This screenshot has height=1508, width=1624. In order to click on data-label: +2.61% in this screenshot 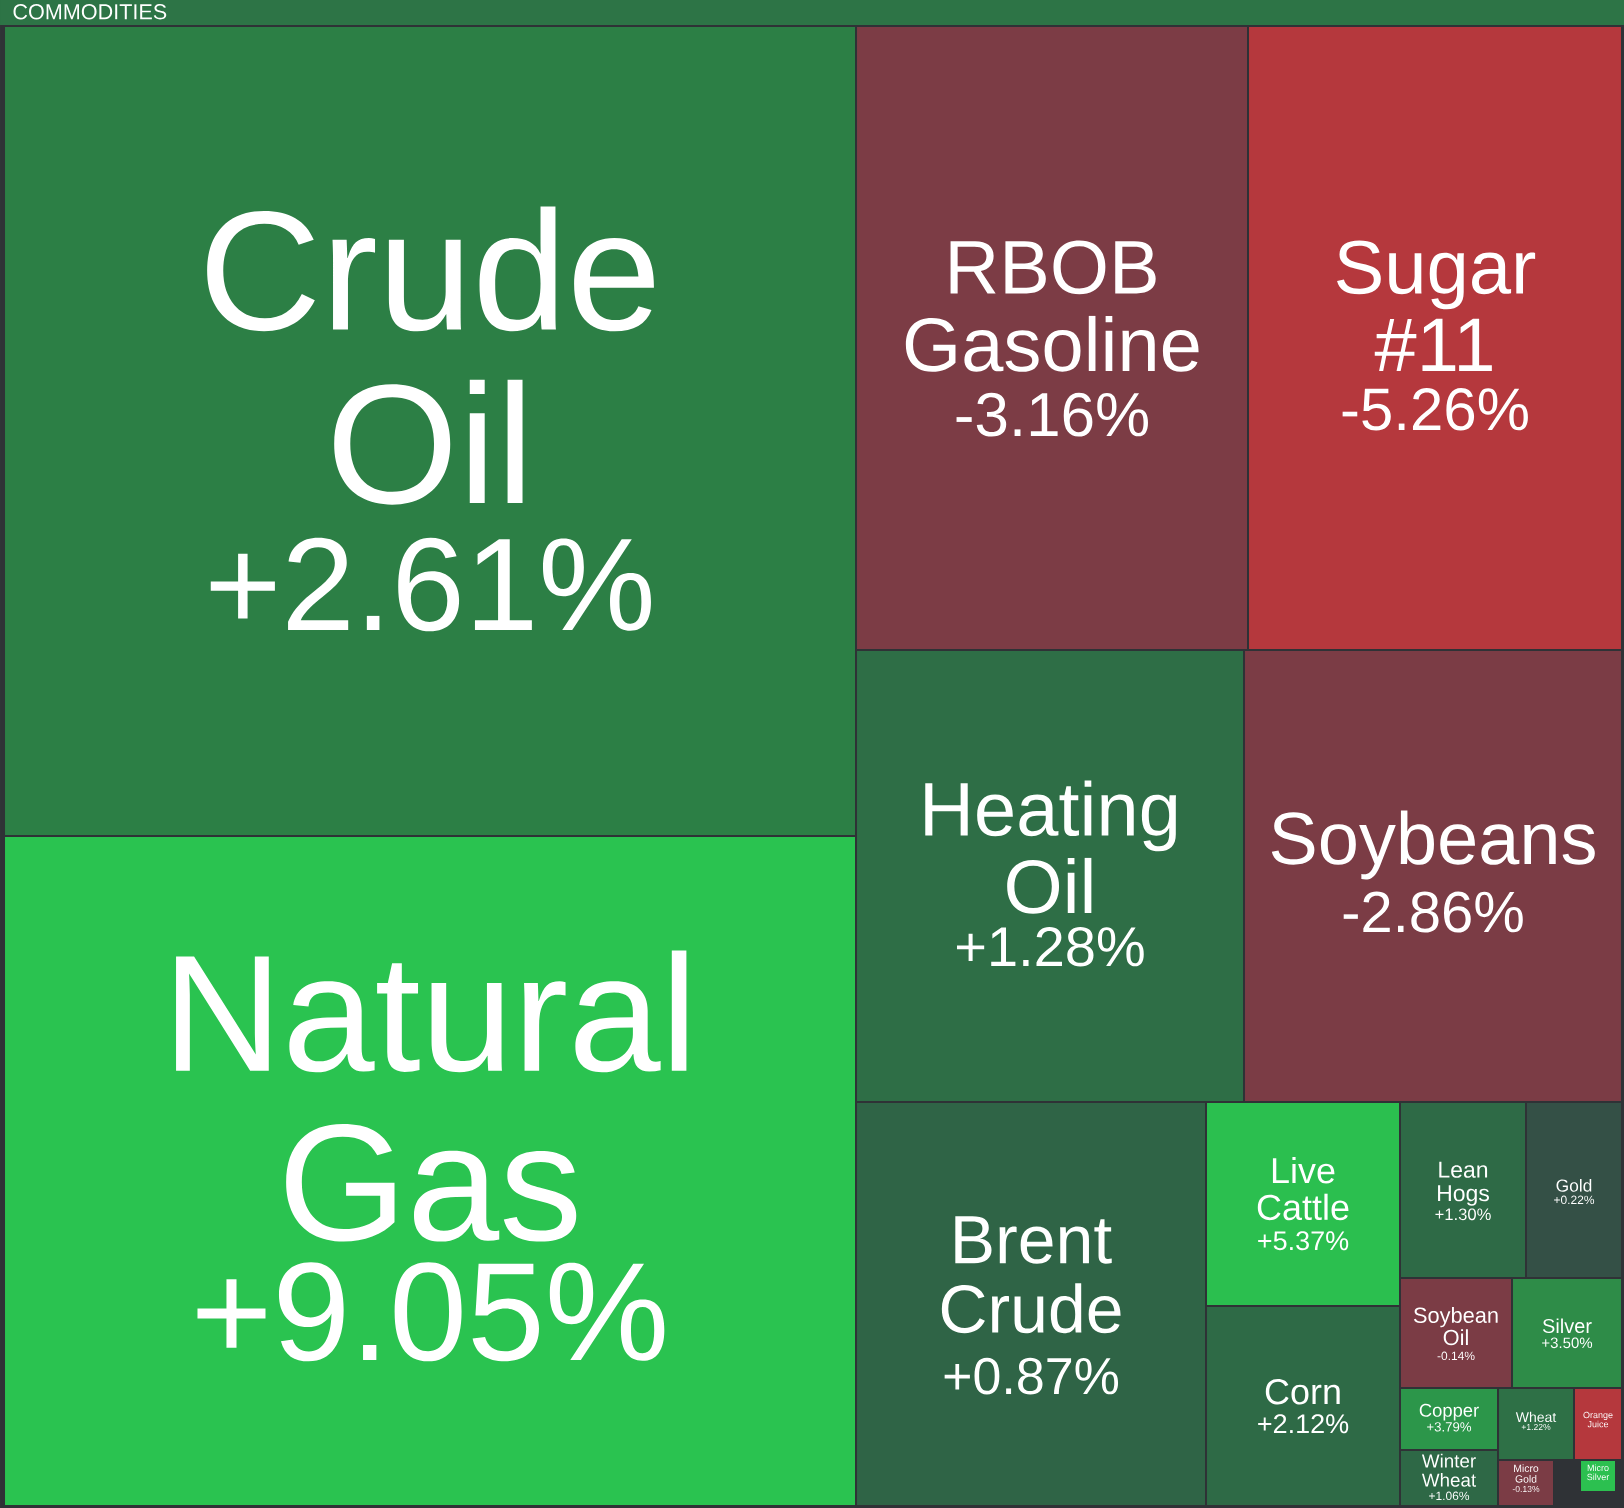, I will do `click(430, 584)`.